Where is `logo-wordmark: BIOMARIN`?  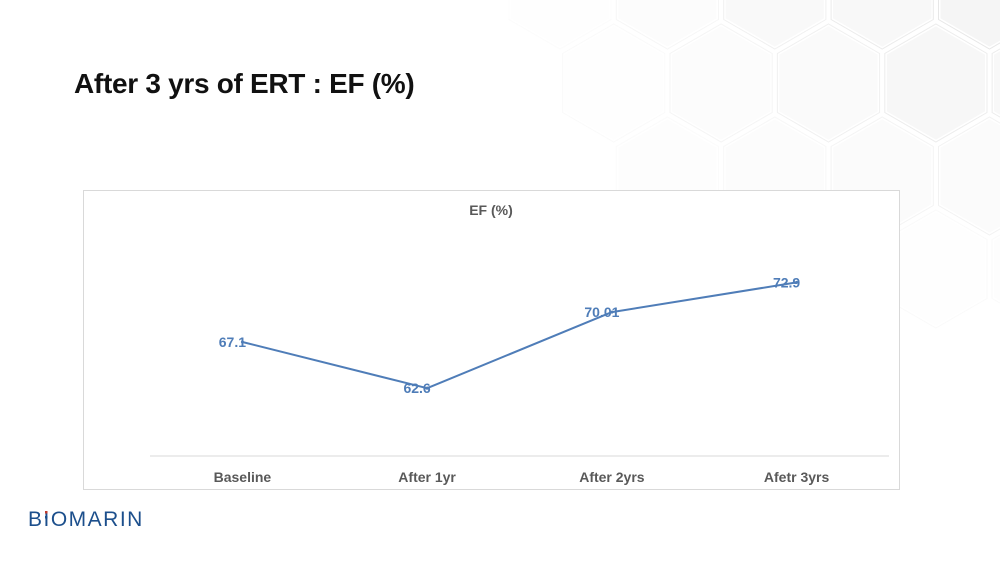 logo-wordmark: BIOMARIN is located at coordinates (86, 519).